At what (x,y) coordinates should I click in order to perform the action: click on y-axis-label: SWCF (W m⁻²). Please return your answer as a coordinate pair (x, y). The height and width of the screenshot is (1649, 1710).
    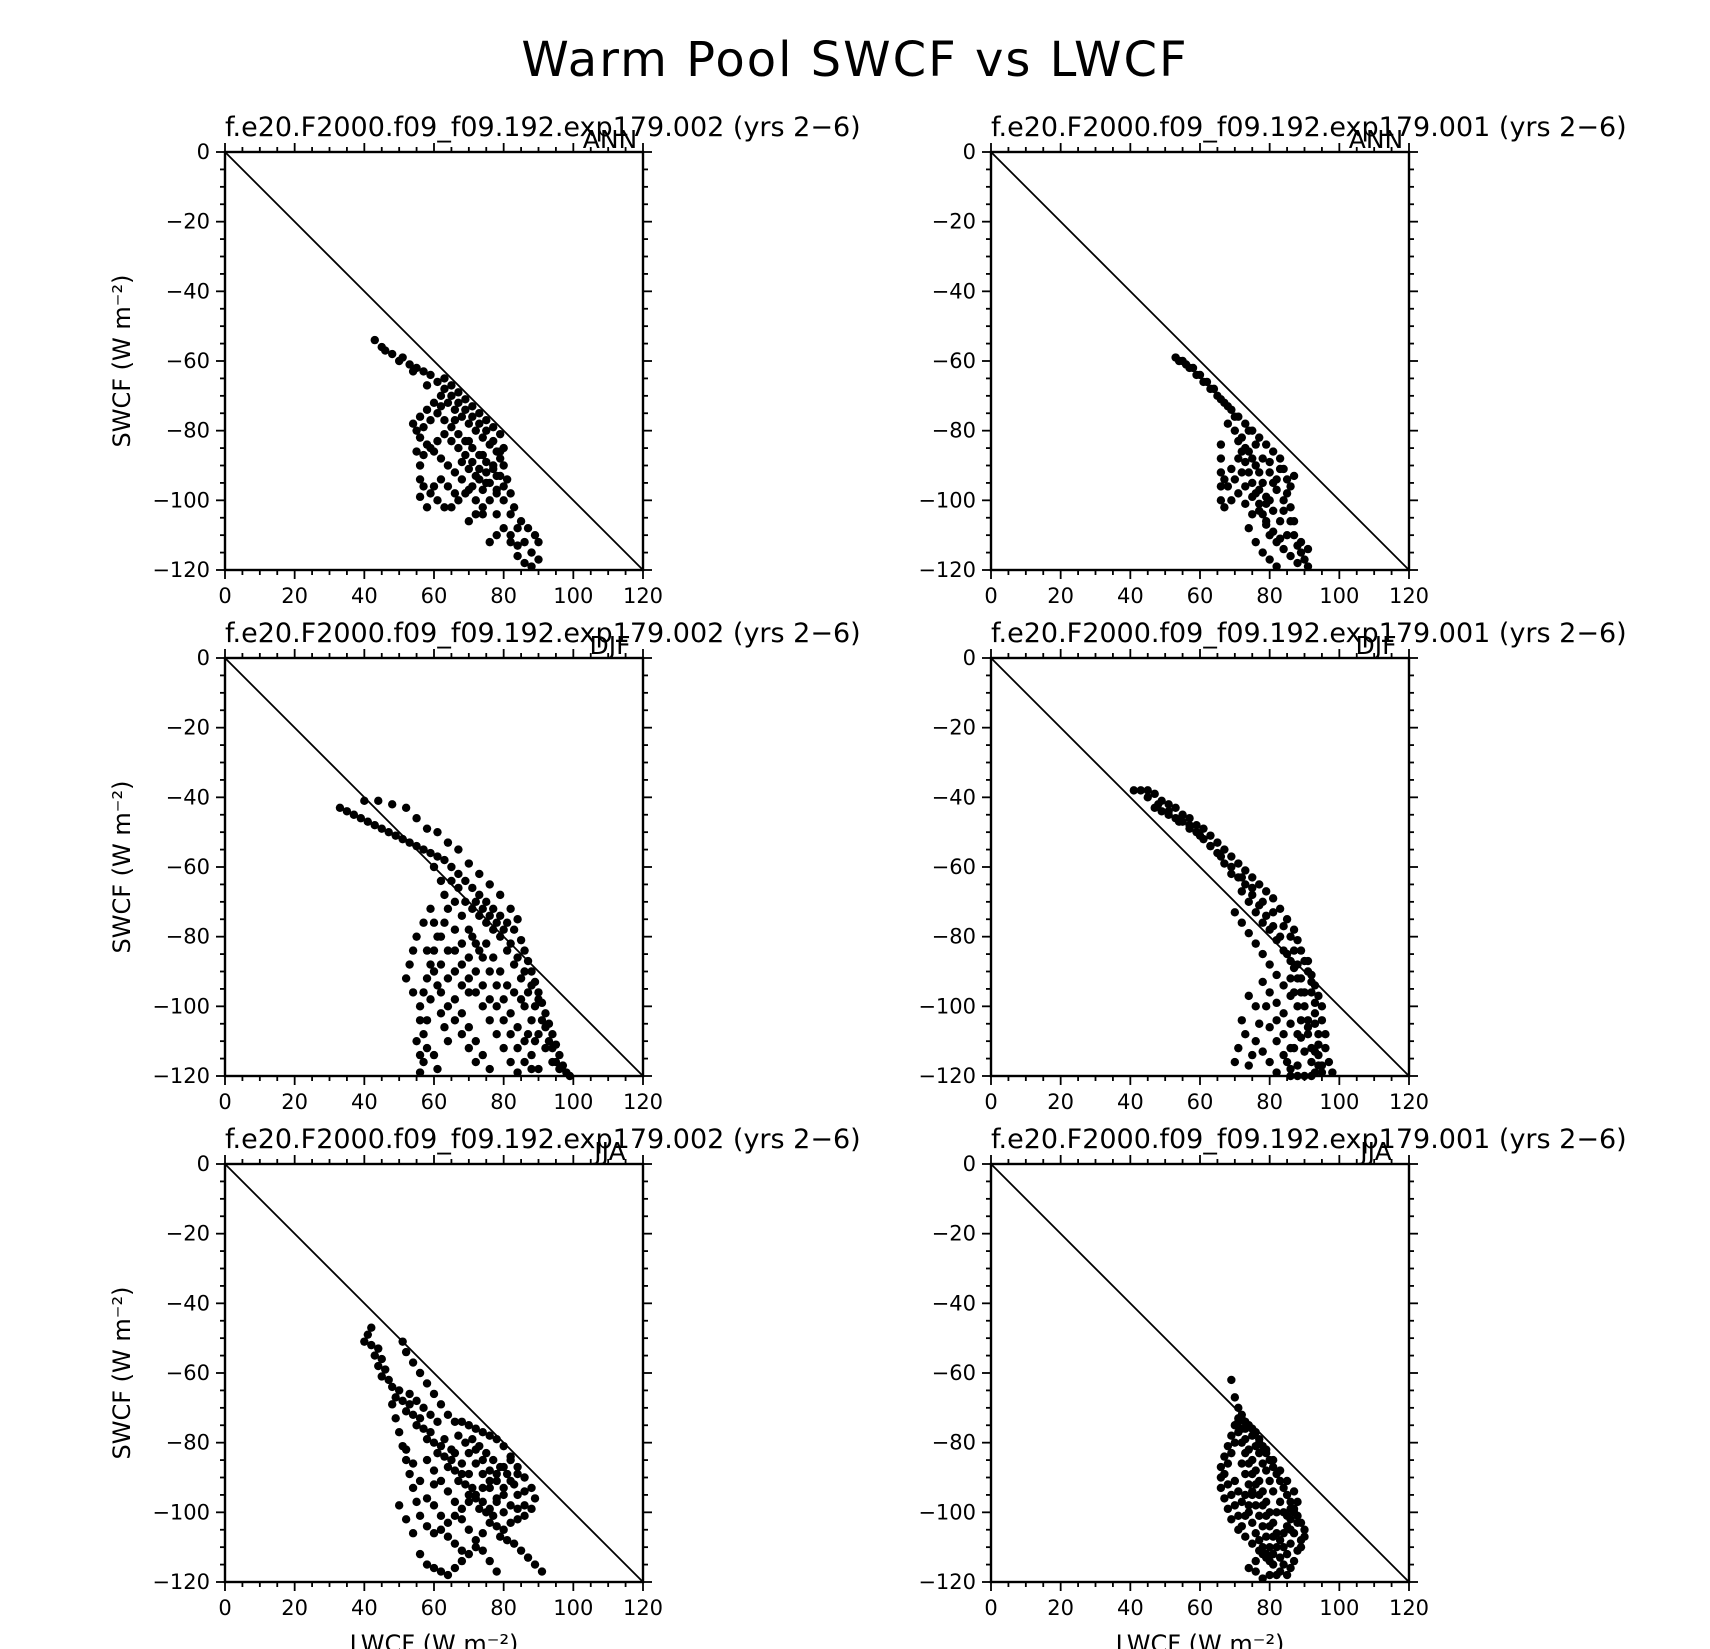
    Looking at the image, I should click on (122, 867).